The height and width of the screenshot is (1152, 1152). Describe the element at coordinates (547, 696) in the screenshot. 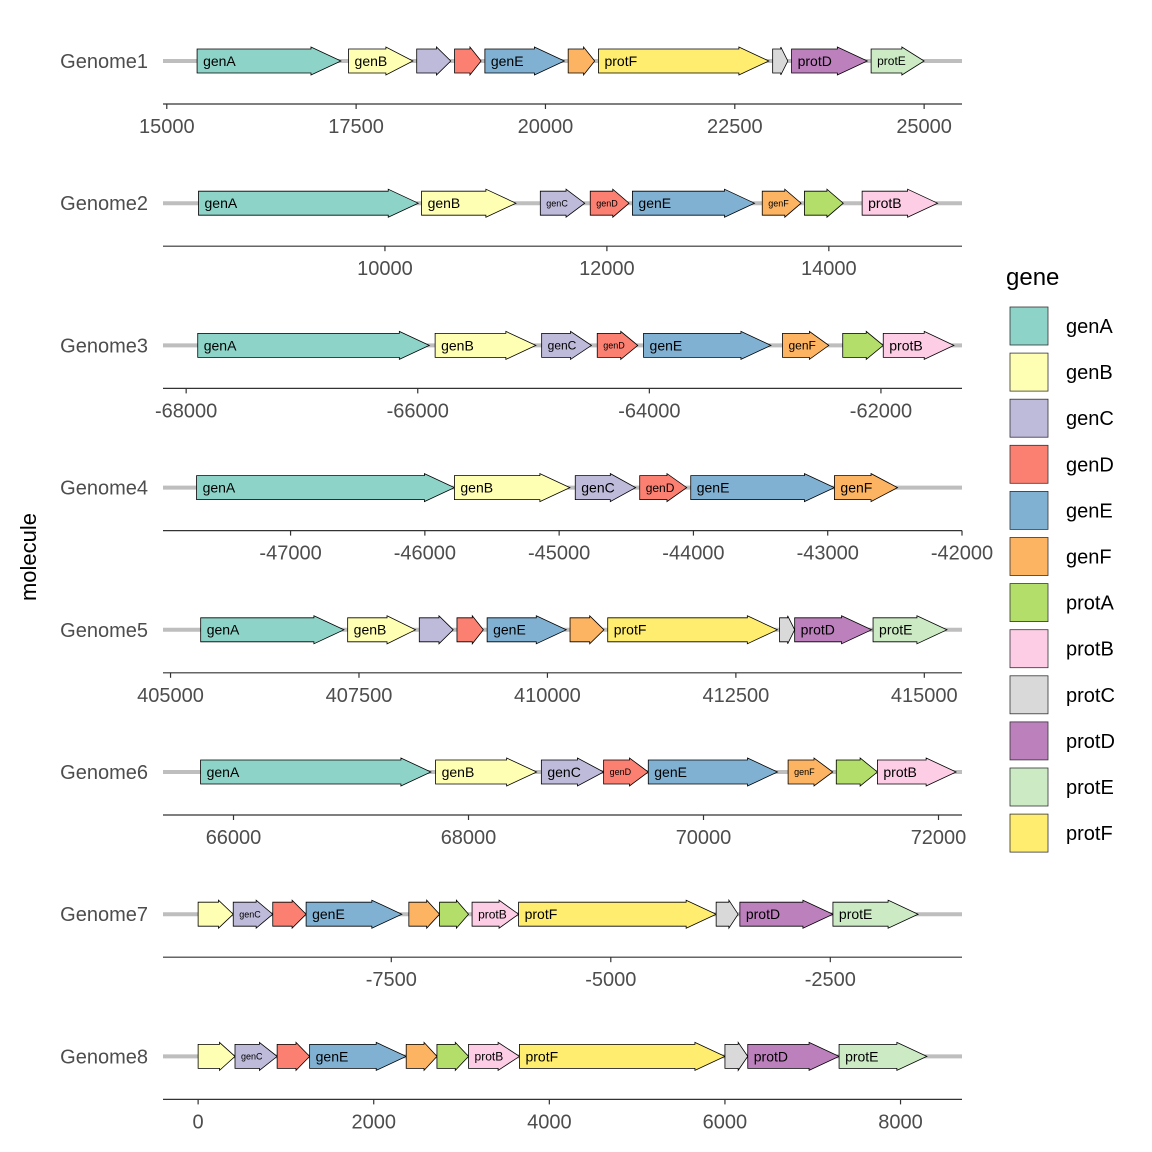

I see `x-tick-label: 410000` at that location.